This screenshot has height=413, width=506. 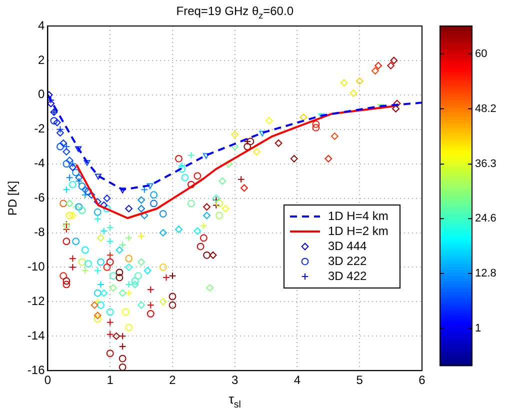 What do you see at coordinates (485, 108) in the screenshot?
I see `color-bar-label: 48.2` at bounding box center [485, 108].